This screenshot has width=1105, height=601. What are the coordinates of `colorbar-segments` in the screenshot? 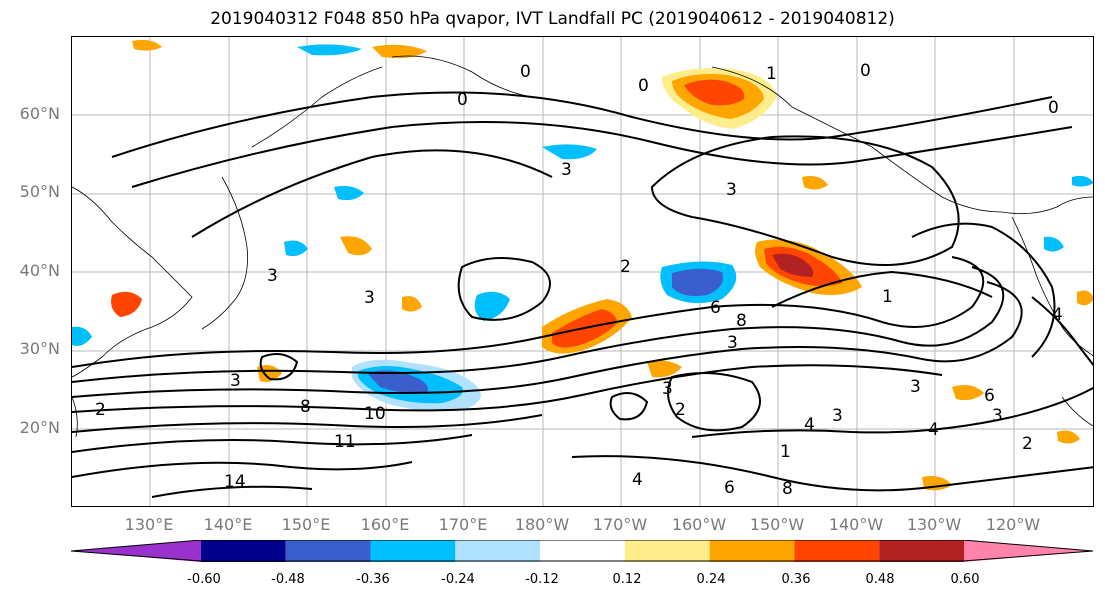 It's located at (582, 551).